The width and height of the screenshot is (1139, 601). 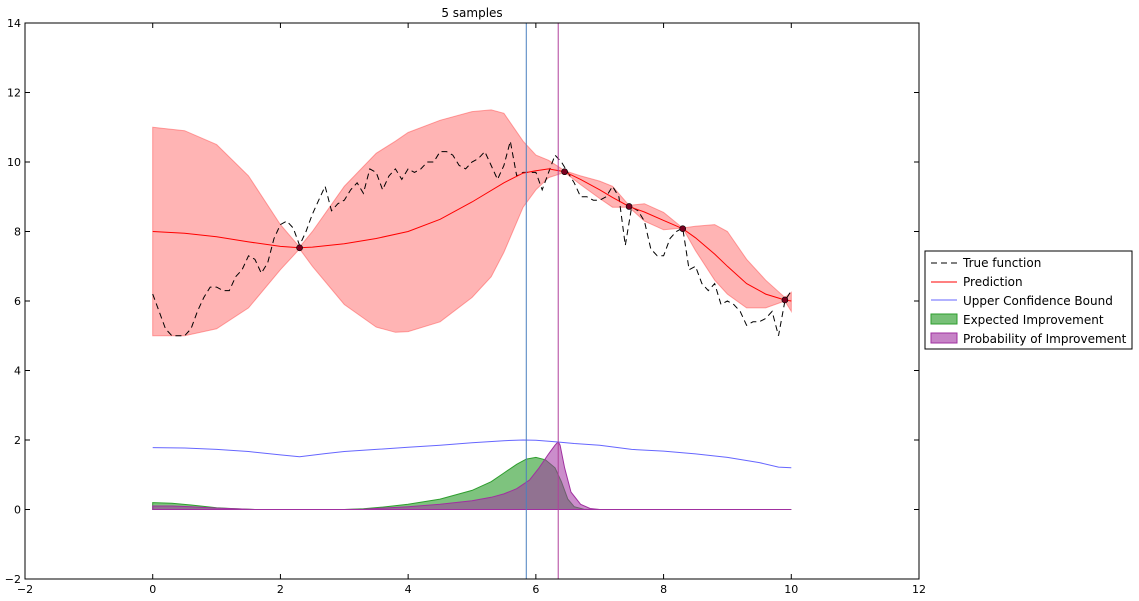 What do you see at coordinates (152, 589) in the screenshot?
I see `x-tick-label: 0` at bounding box center [152, 589].